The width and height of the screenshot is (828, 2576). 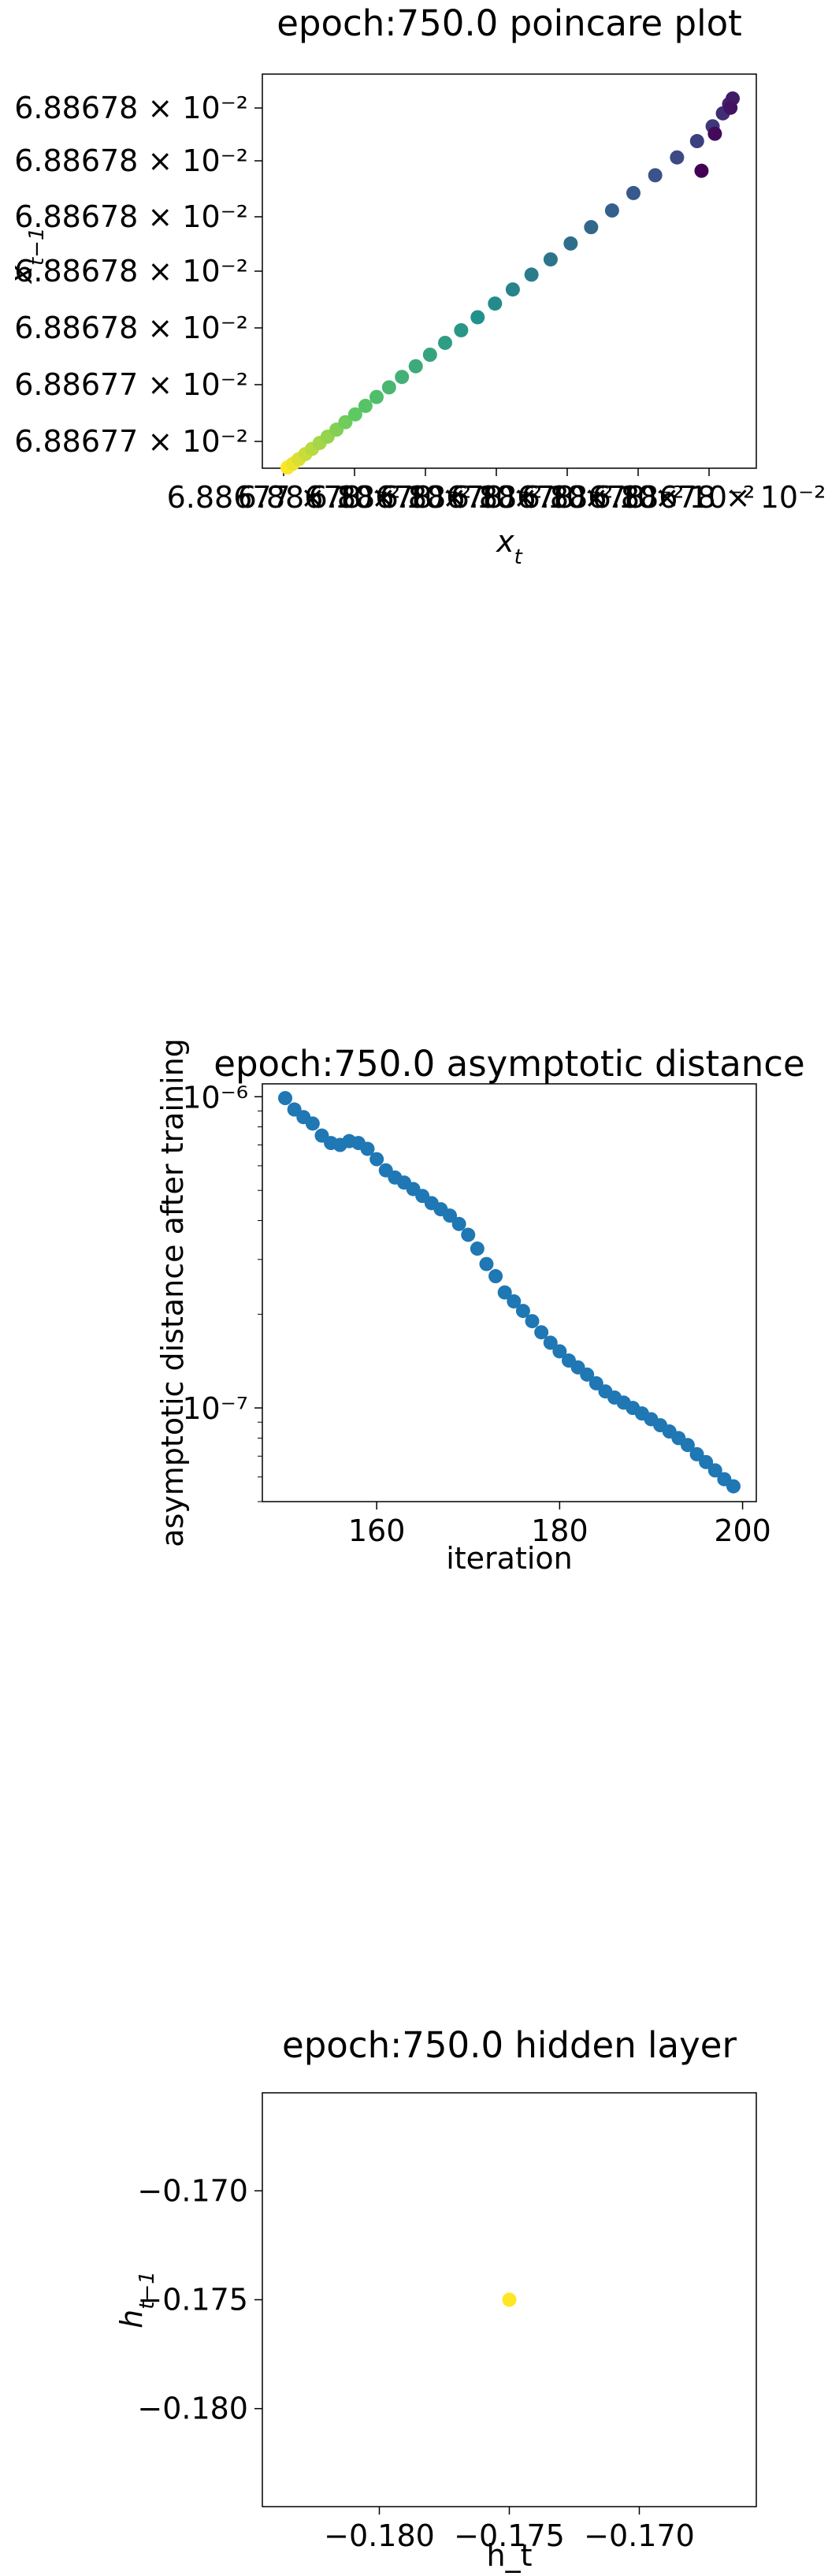 I want to click on asymptotic-axes-frame, so click(x=510, y=1292).